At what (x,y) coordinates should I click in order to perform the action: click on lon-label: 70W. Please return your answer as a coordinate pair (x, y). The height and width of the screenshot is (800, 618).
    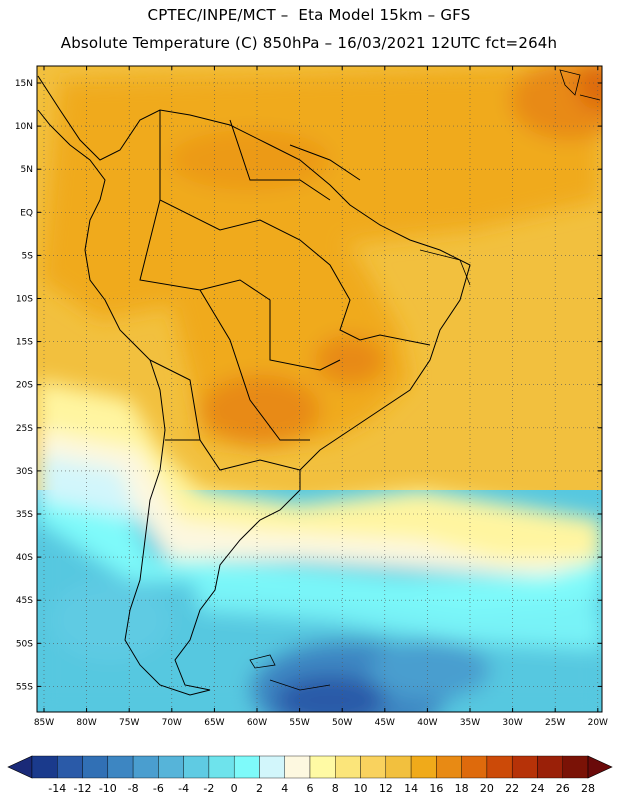
    Looking at the image, I should click on (172, 723).